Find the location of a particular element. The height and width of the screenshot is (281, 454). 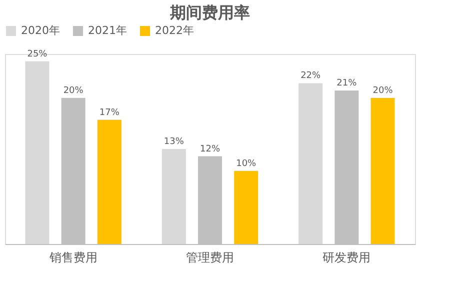

x-tick-label: 销售费用 is located at coordinates (73, 257).